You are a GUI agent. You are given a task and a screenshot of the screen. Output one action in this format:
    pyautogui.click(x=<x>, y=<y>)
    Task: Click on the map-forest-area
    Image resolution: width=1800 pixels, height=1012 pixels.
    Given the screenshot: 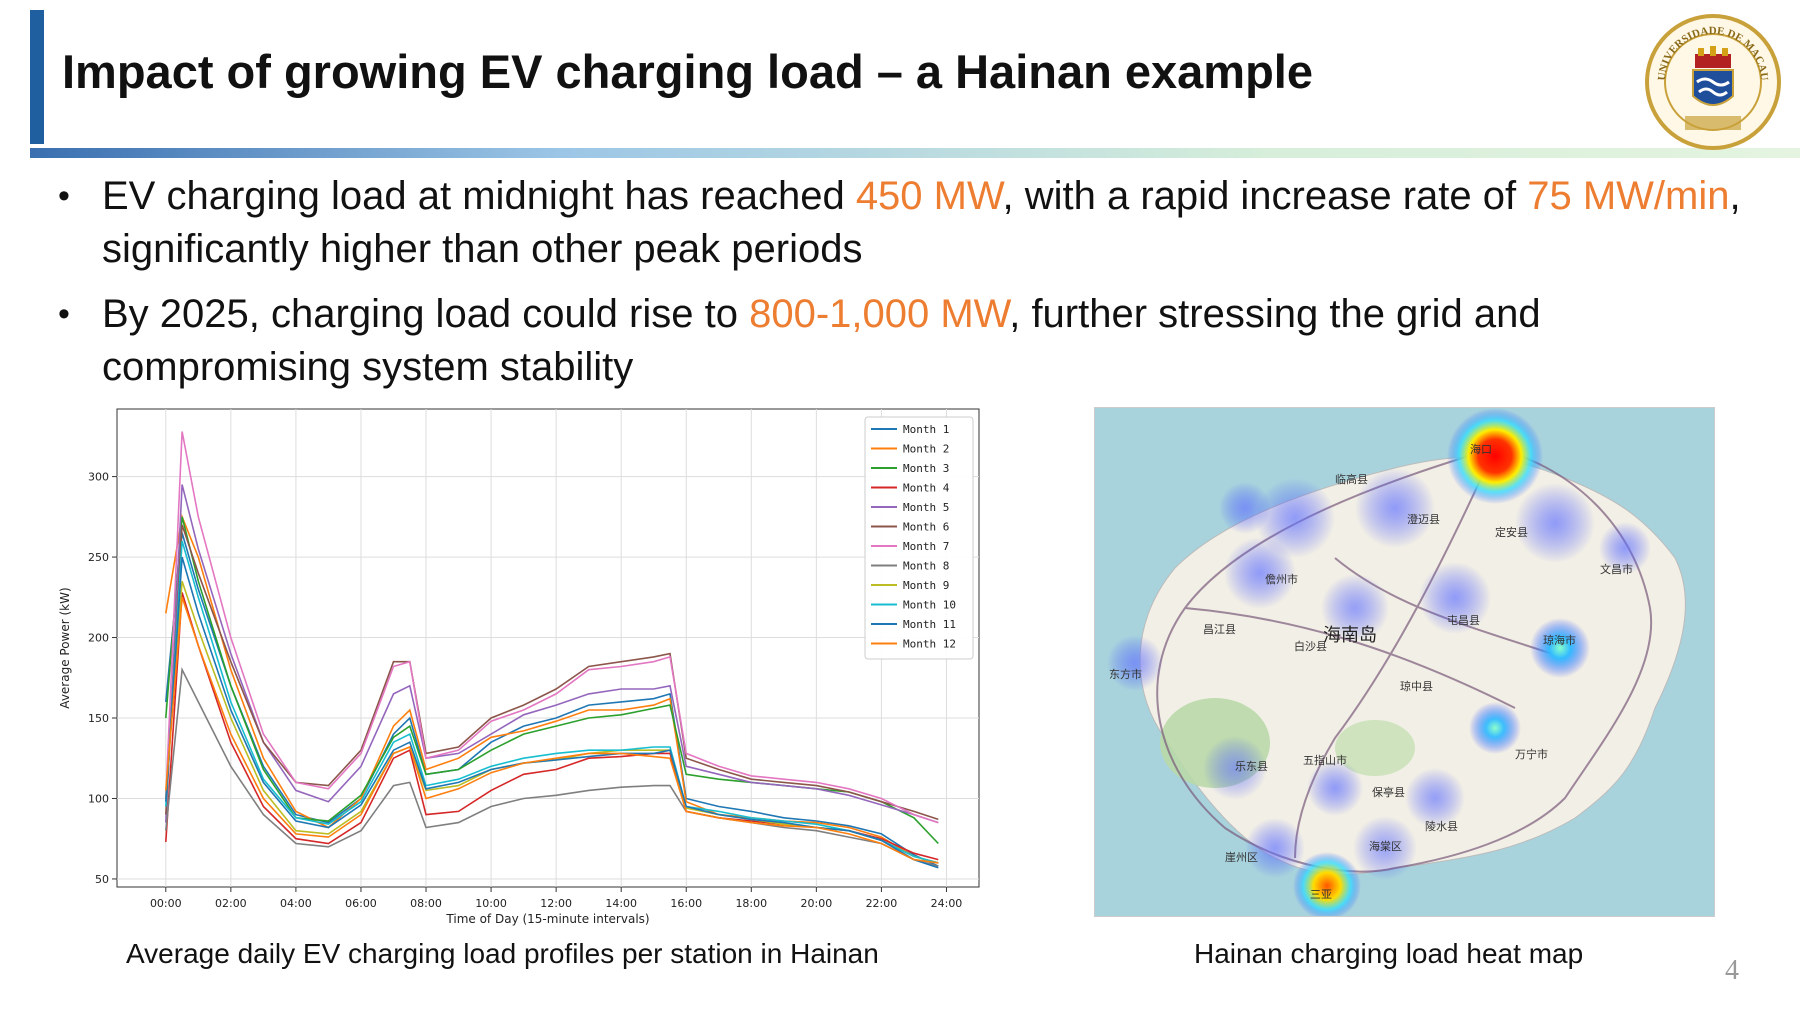 What is the action you would take?
    pyautogui.click(x=1375, y=748)
    